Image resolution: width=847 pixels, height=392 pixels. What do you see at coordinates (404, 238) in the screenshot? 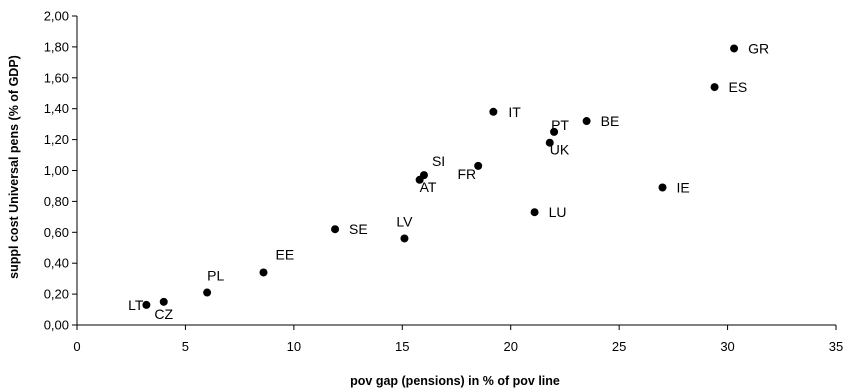
I see `data-point-lv` at bounding box center [404, 238].